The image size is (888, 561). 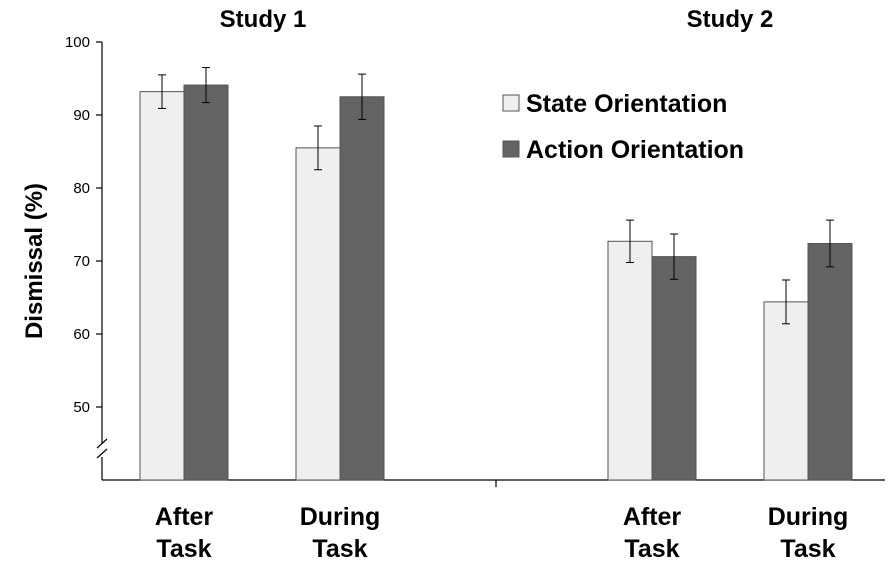 What do you see at coordinates (81, 407) in the screenshot?
I see `y-tick-label: 50` at bounding box center [81, 407].